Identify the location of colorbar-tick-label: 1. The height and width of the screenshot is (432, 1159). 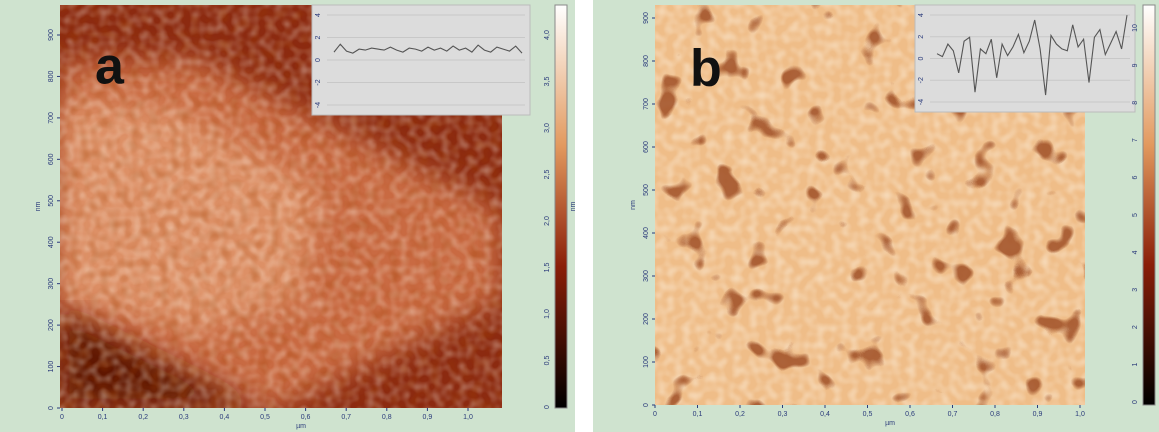
(1135, 365).